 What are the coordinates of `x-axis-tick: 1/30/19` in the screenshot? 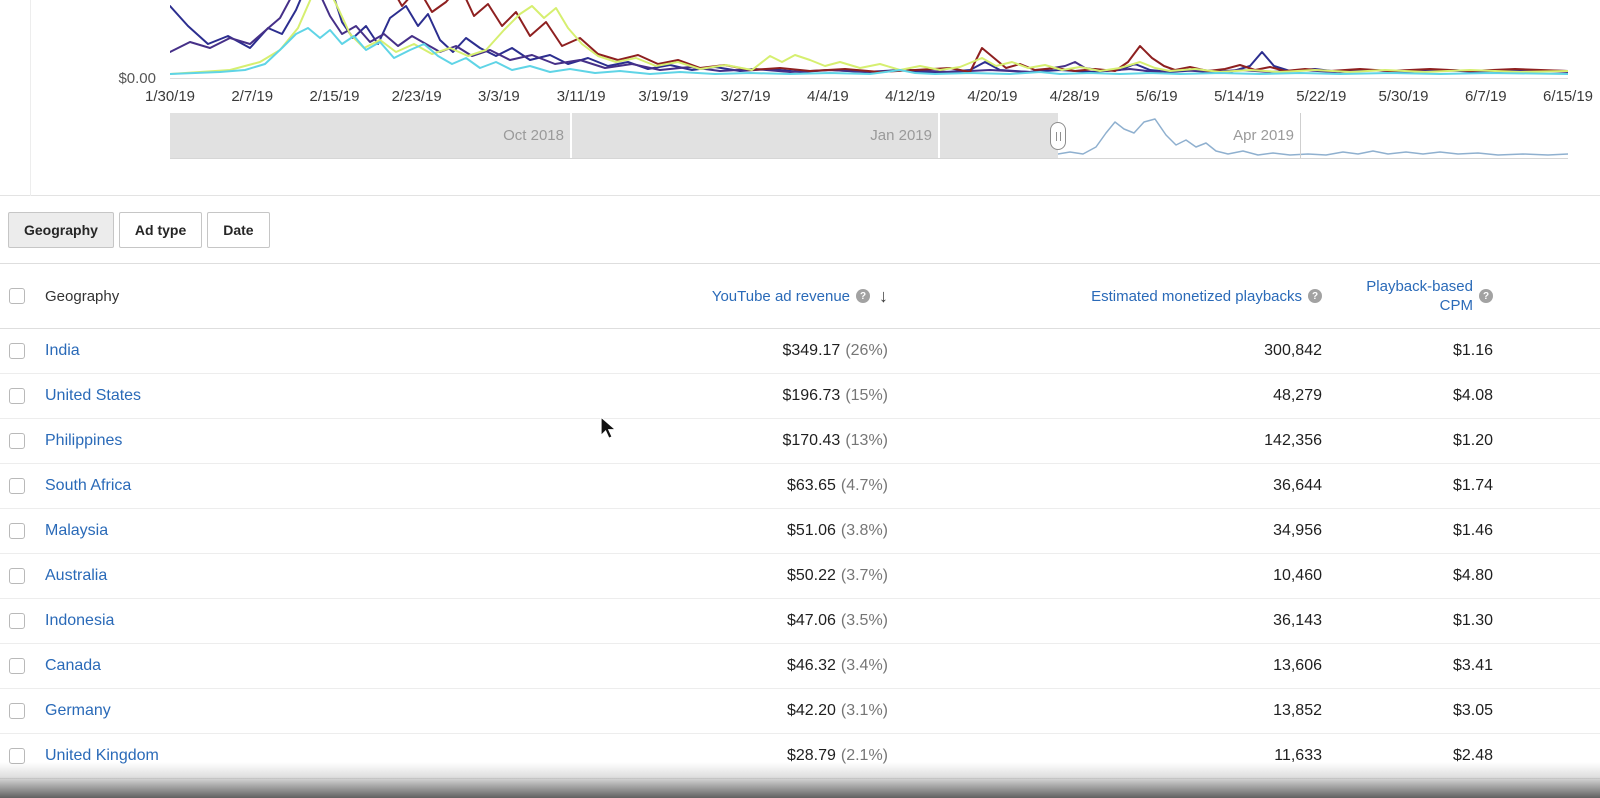 It's located at (170, 96).